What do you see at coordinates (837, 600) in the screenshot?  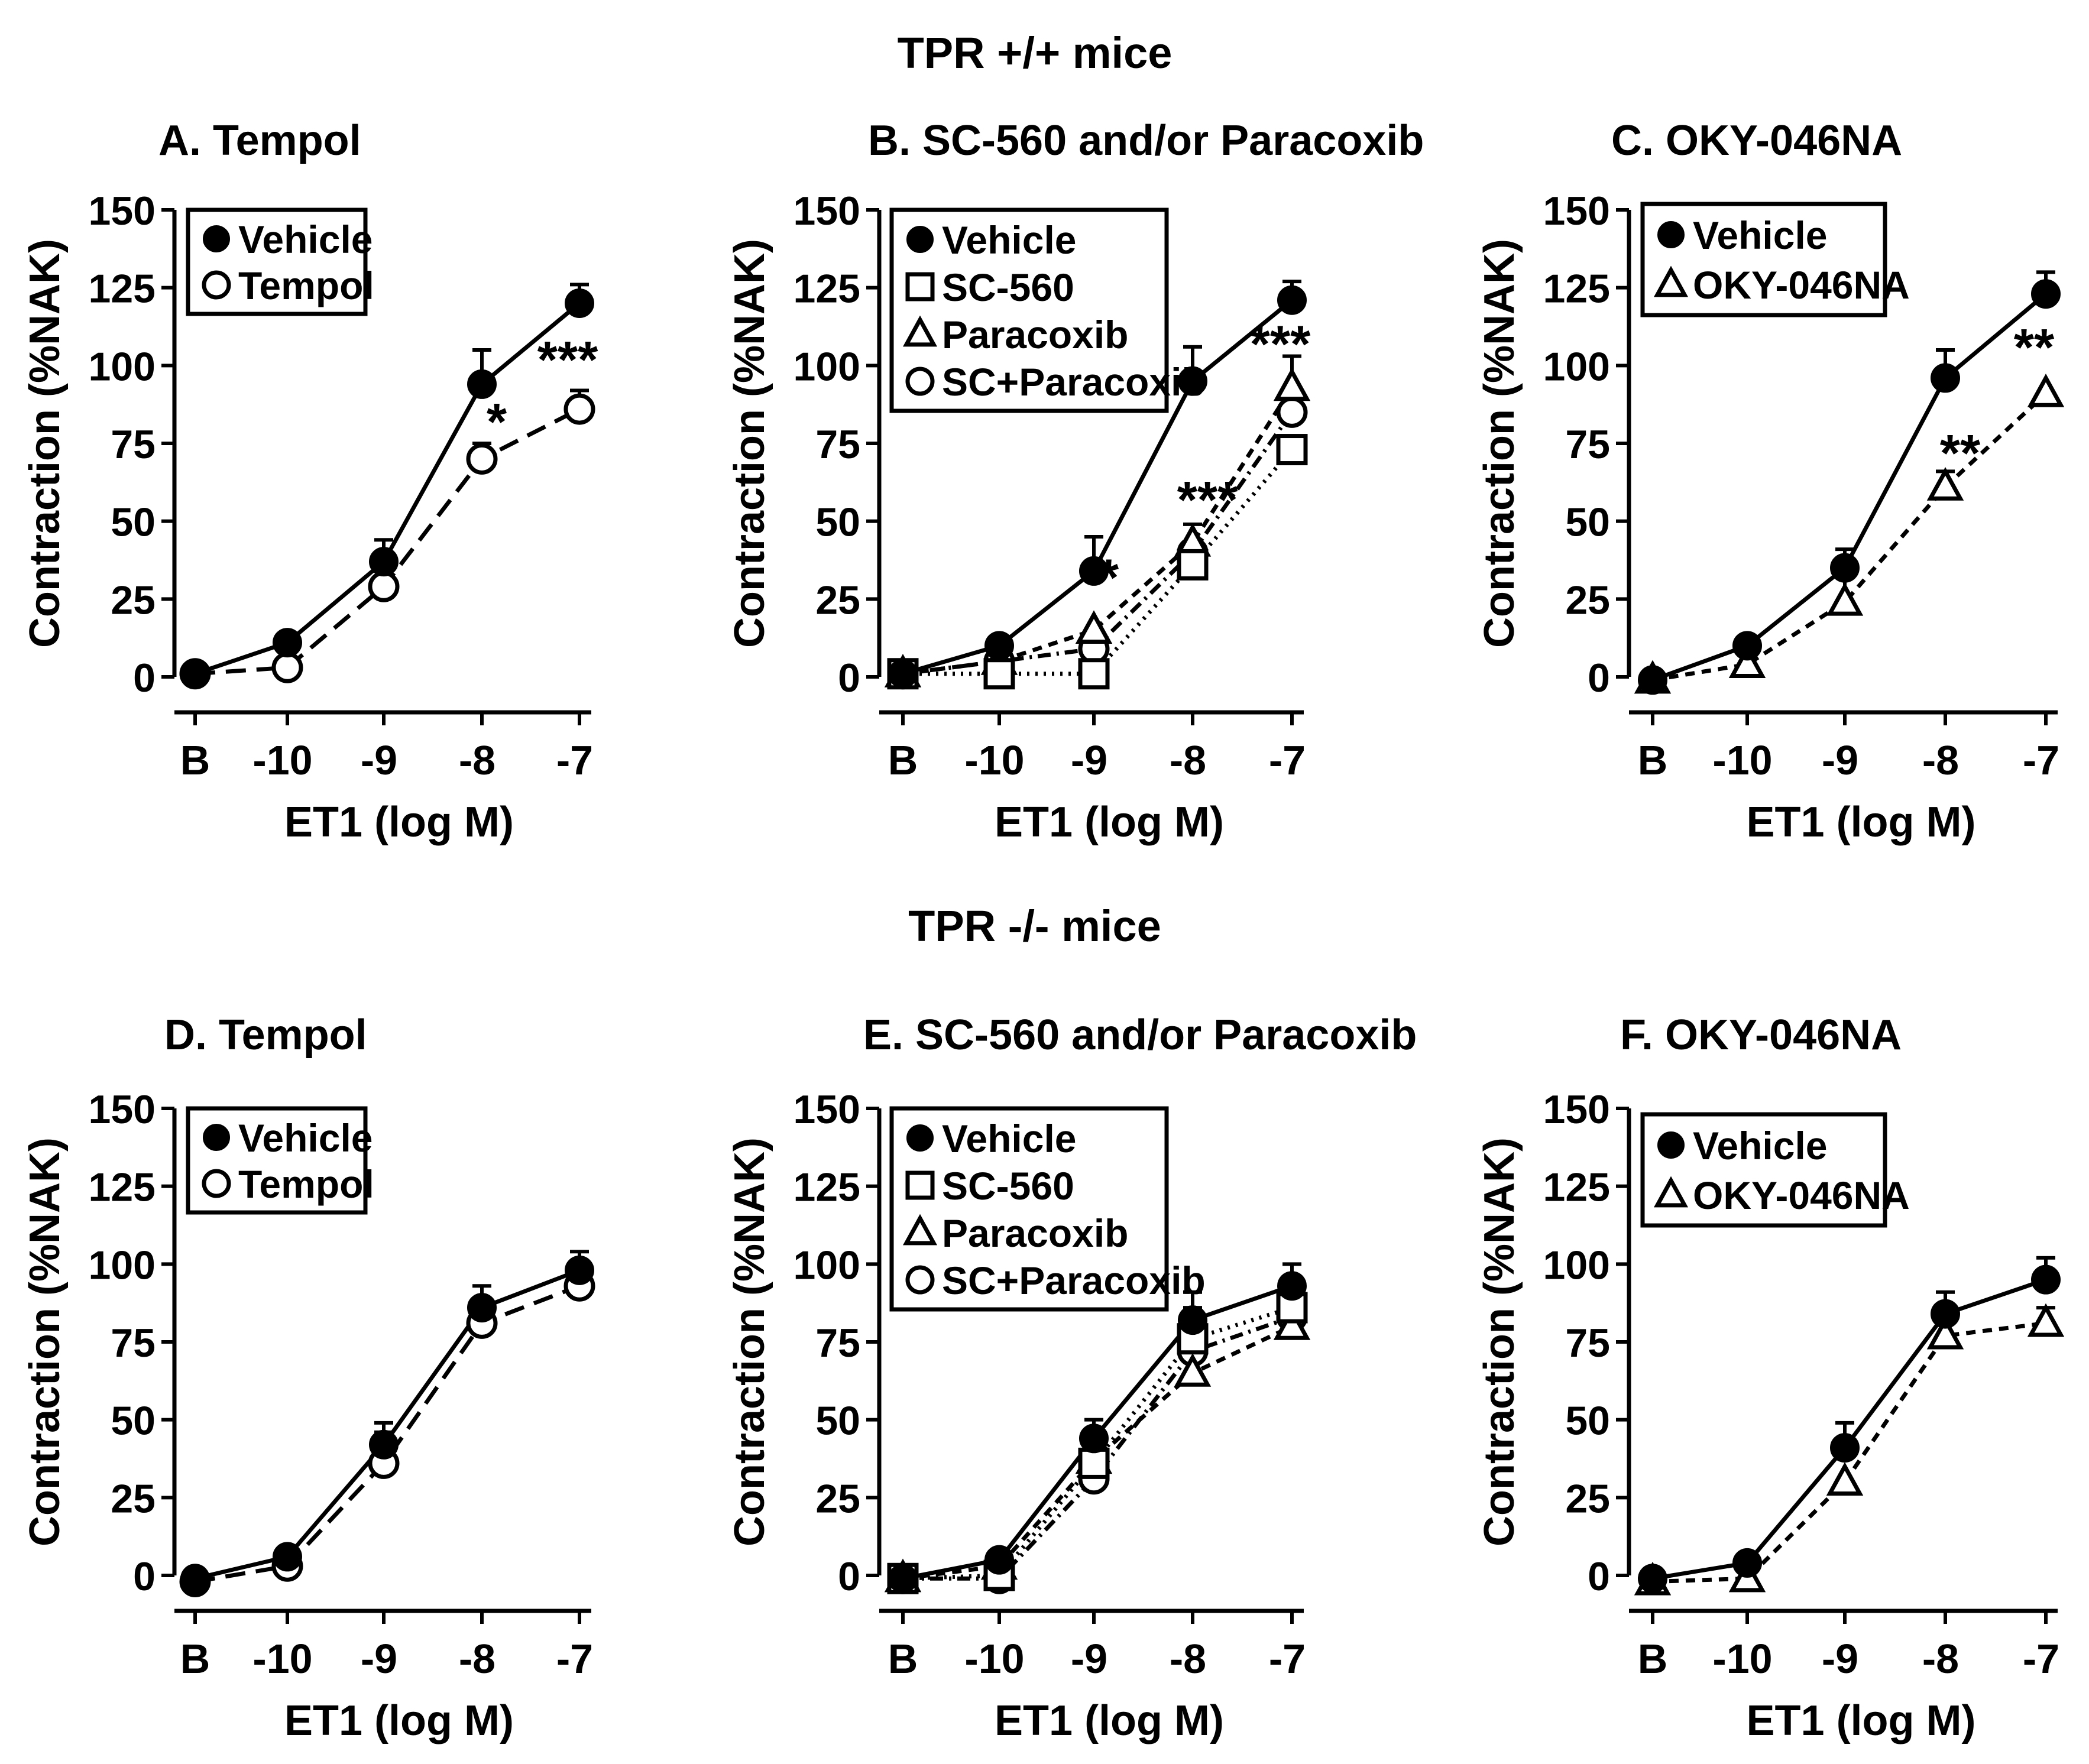 I see `panel-b-ytick-label: 25` at bounding box center [837, 600].